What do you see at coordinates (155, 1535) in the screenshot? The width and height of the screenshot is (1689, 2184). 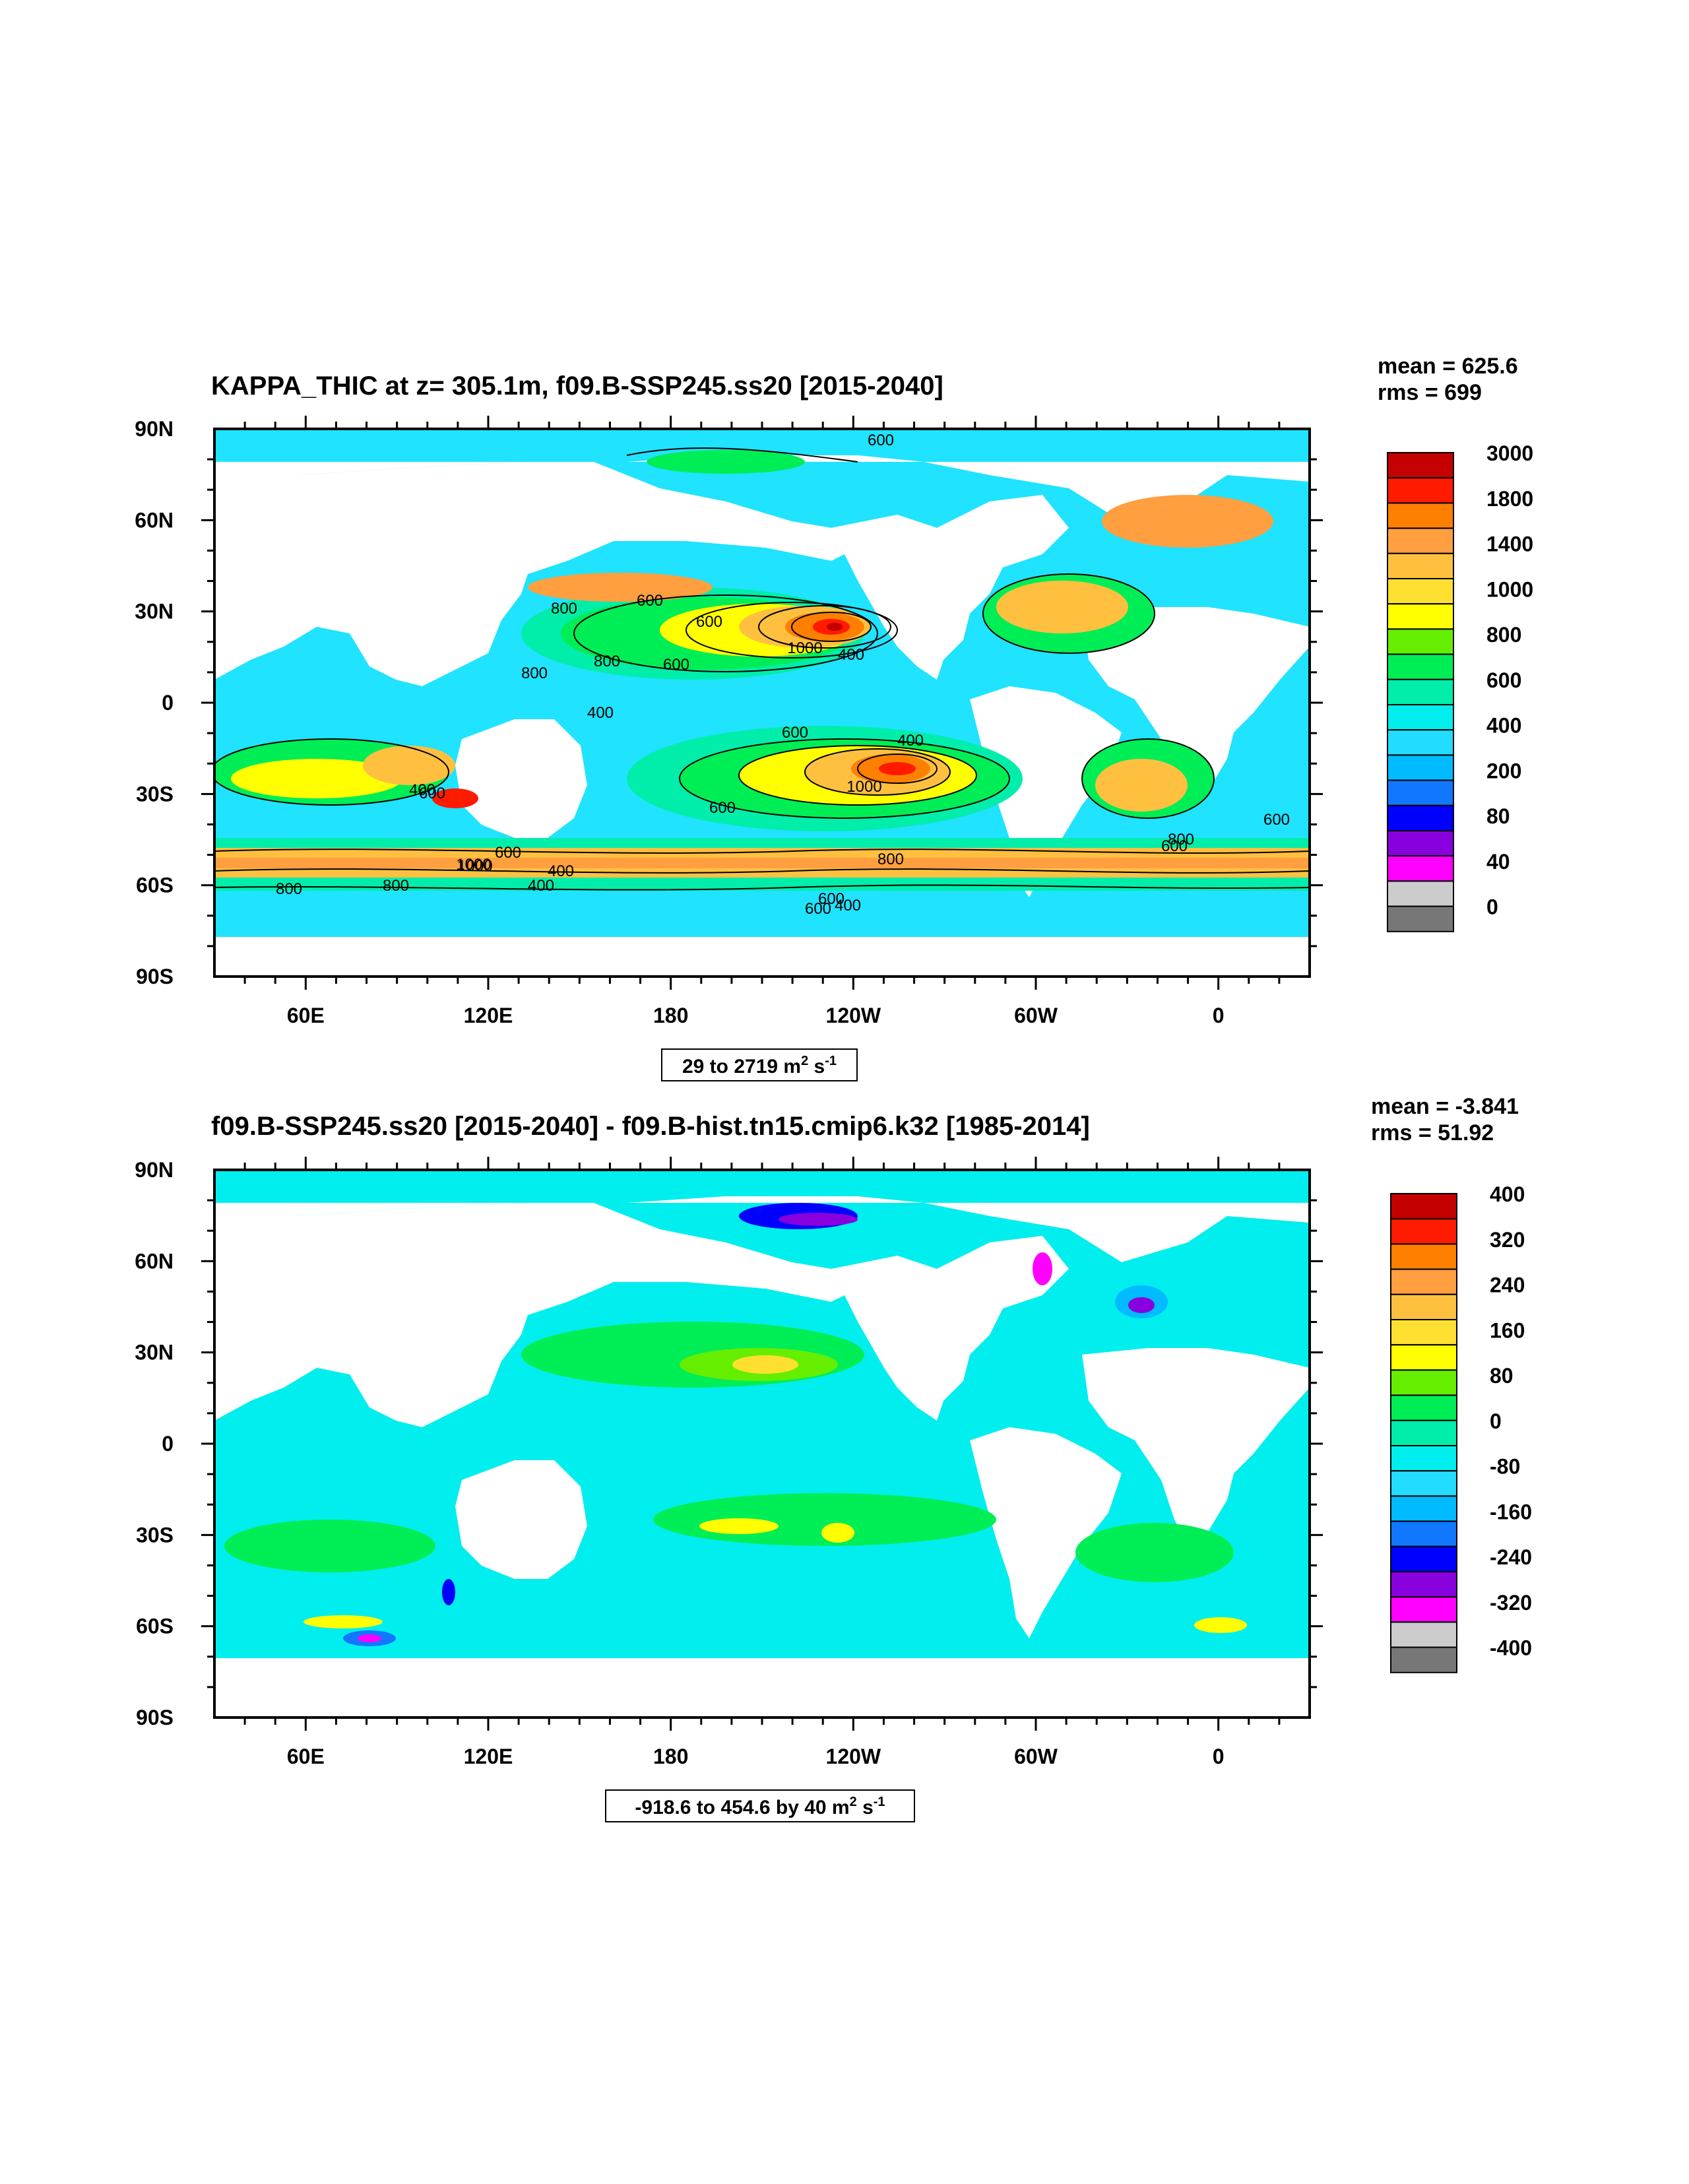 I see `lat-tick-label: 30S` at bounding box center [155, 1535].